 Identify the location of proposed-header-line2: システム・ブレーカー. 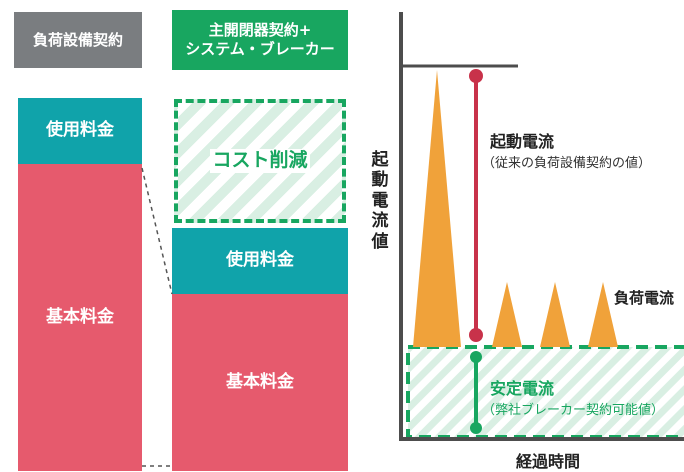
(260, 49).